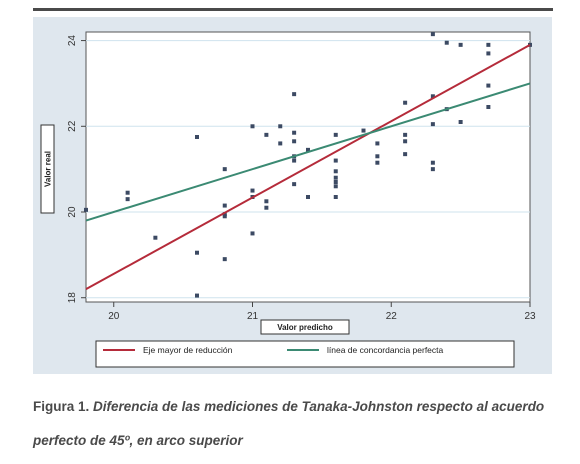  Describe the element at coordinates (72, 41) in the screenshot. I see `y-tick-label: 24` at that location.